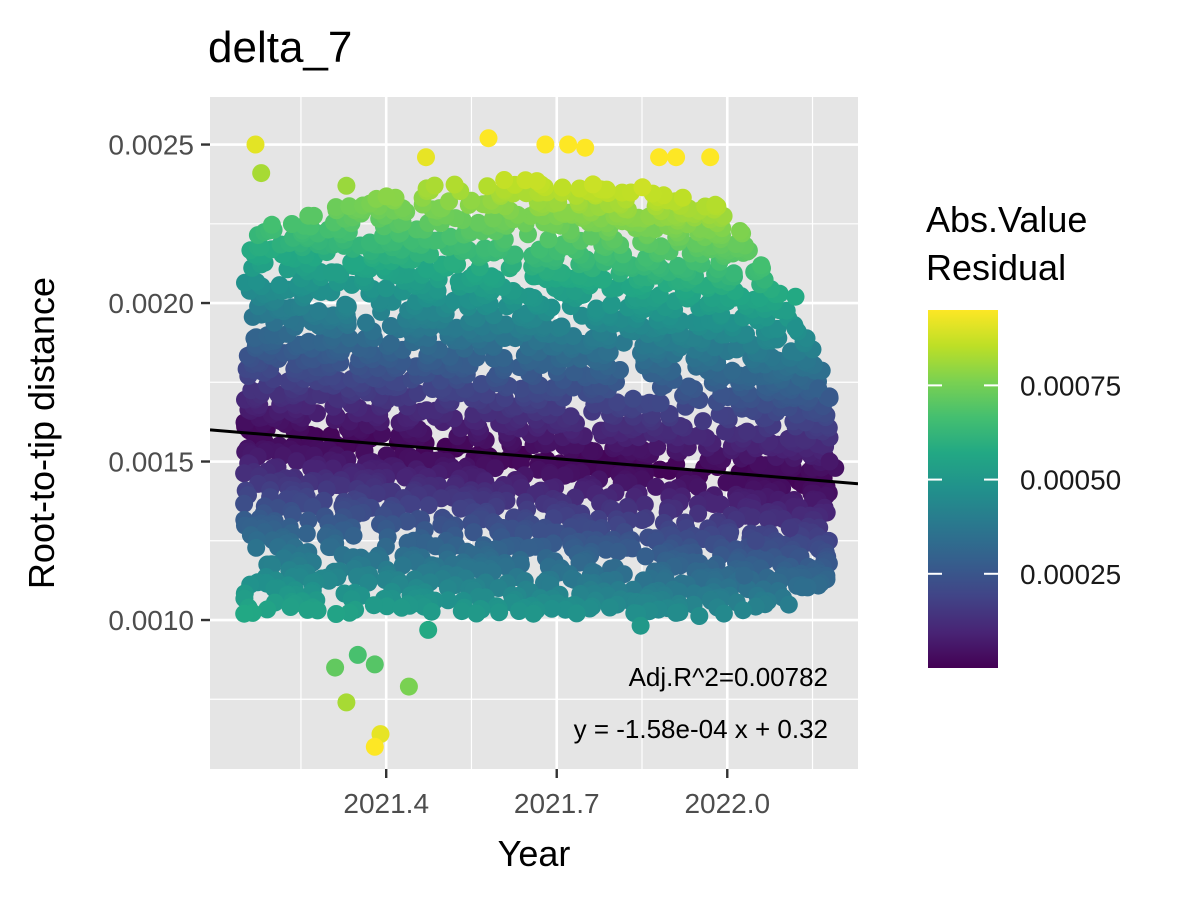  I want to click on color-legend: Abs.Value Residual 0.00025 0.00050 0.00075, so click(1023, 433).